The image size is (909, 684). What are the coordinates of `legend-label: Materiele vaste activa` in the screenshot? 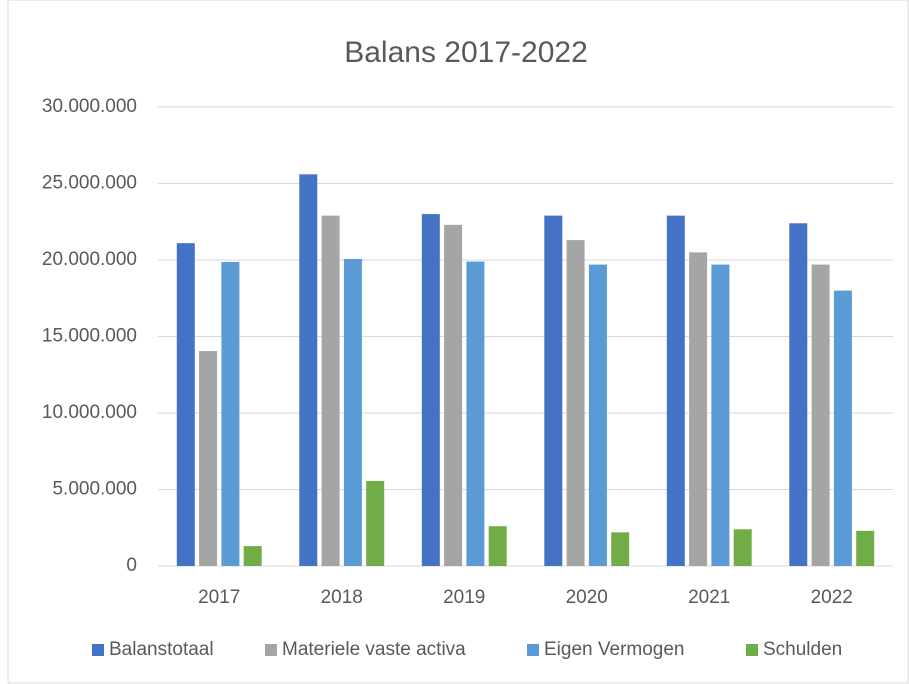 It's located at (374, 649).